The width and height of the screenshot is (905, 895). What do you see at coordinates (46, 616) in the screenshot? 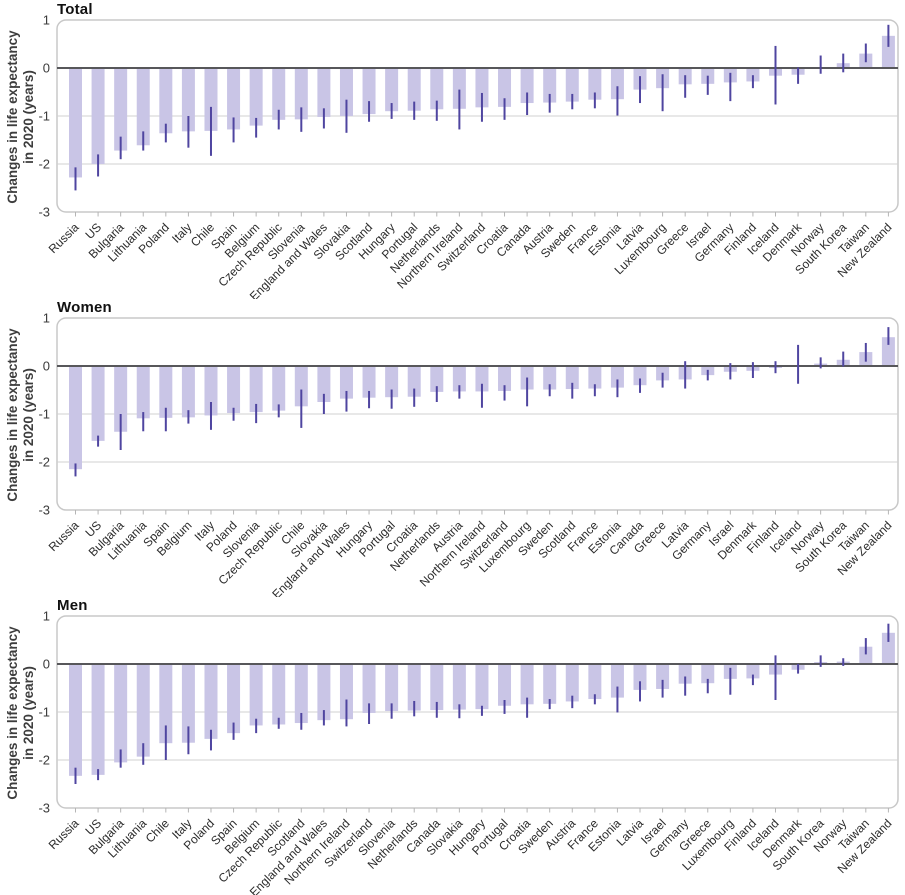
I see `y-tick-label: 1` at bounding box center [46, 616].